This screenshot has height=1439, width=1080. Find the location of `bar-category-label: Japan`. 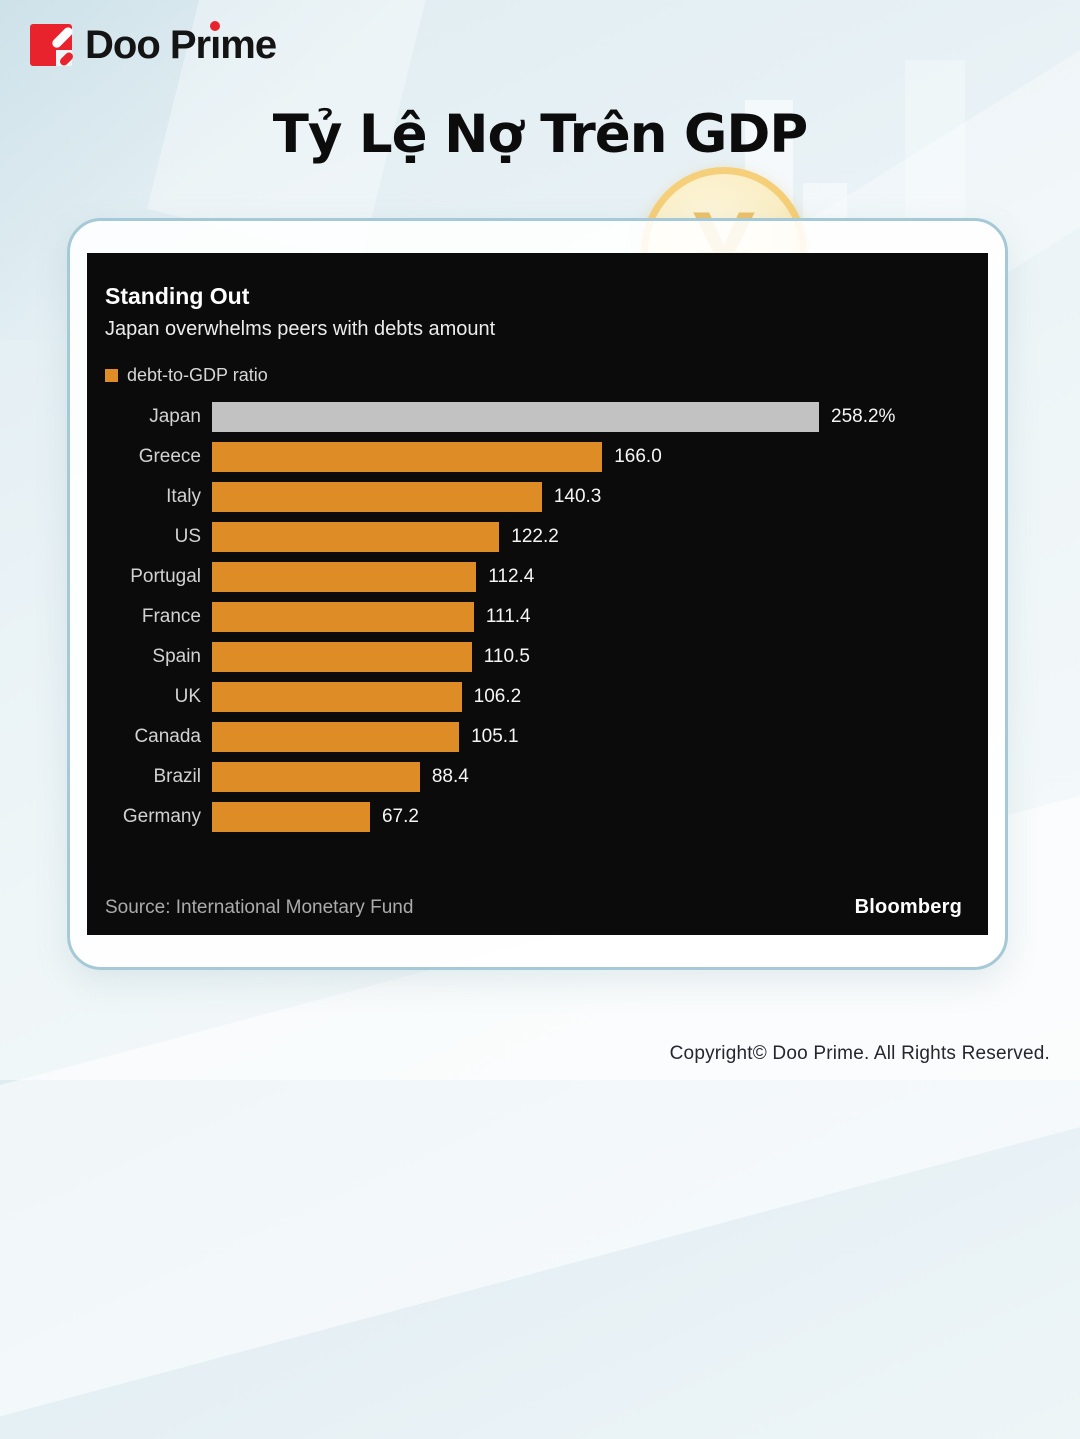

bar-category-label: Japan is located at coordinates (175, 417).